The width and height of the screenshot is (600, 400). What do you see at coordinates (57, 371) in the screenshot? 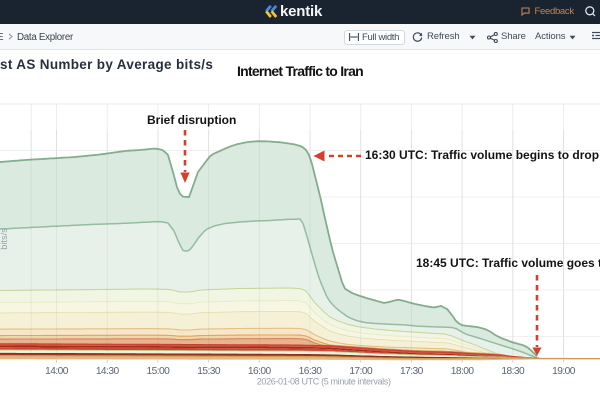
I see `svg-text: 14:00` at bounding box center [57, 371].